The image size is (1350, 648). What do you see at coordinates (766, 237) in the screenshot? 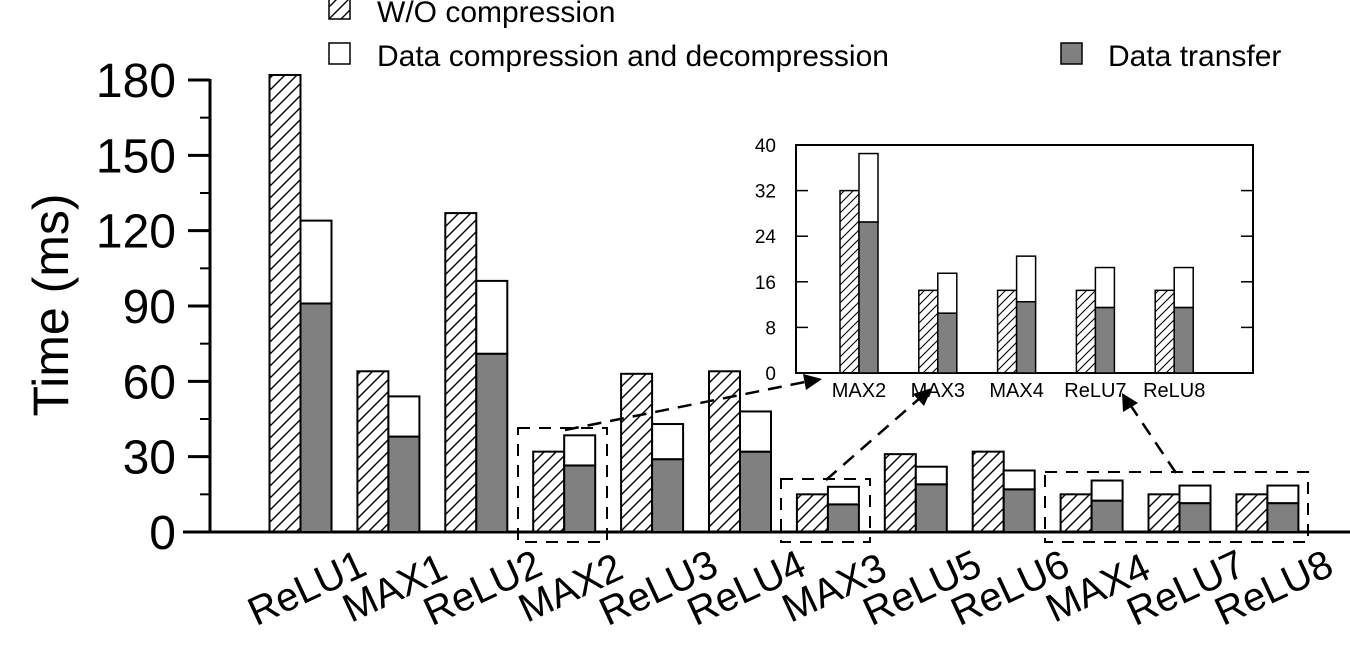
I see `inset-y-tick-label: 24` at bounding box center [766, 237].